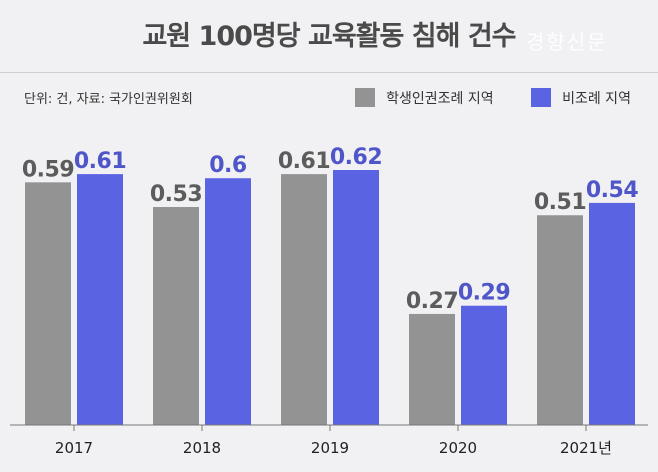 Image resolution: width=658 pixels, height=472 pixels. What do you see at coordinates (74, 448) in the screenshot?
I see `x-tick-label-0: 2017` at bounding box center [74, 448].